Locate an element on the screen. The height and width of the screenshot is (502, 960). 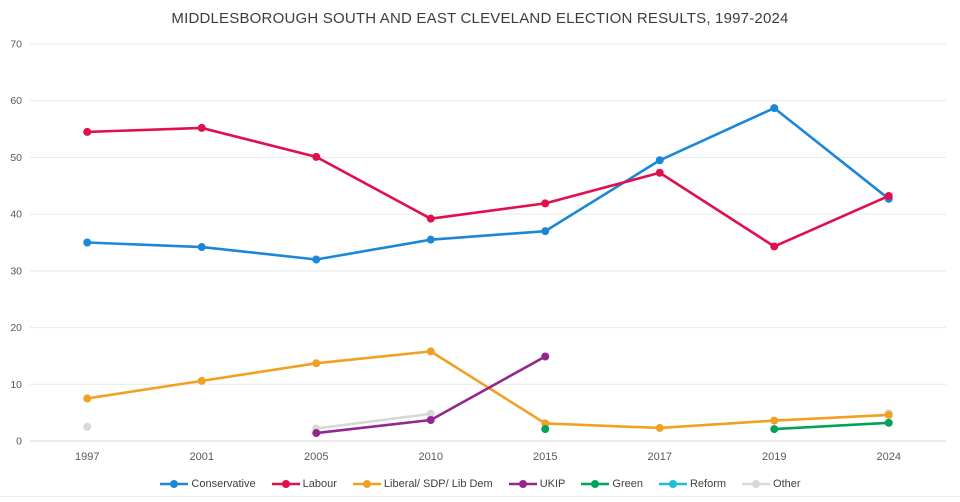
x-axis-tick-label: 2005 is located at coordinates (316, 457).